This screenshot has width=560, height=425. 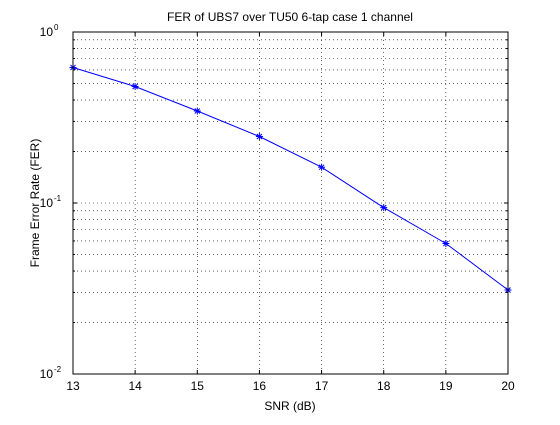 What do you see at coordinates (322, 386) in the screenshot?
I see `x-tick-label: 17` at bounding box center [322, 386].